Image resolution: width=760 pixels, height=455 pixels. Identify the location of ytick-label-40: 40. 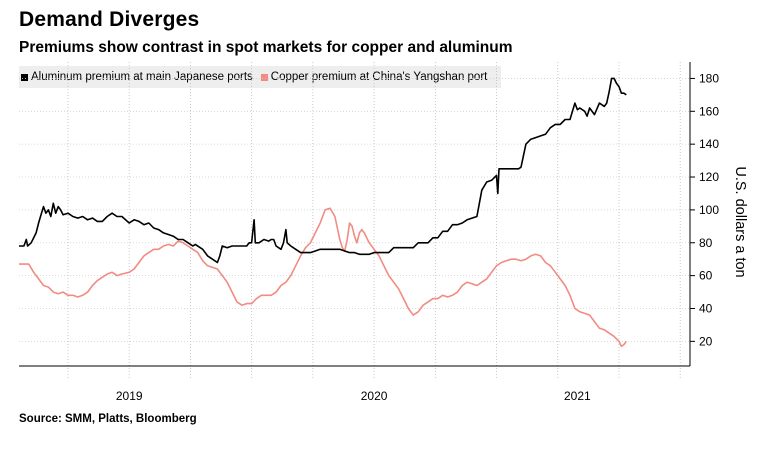
(706, 308).